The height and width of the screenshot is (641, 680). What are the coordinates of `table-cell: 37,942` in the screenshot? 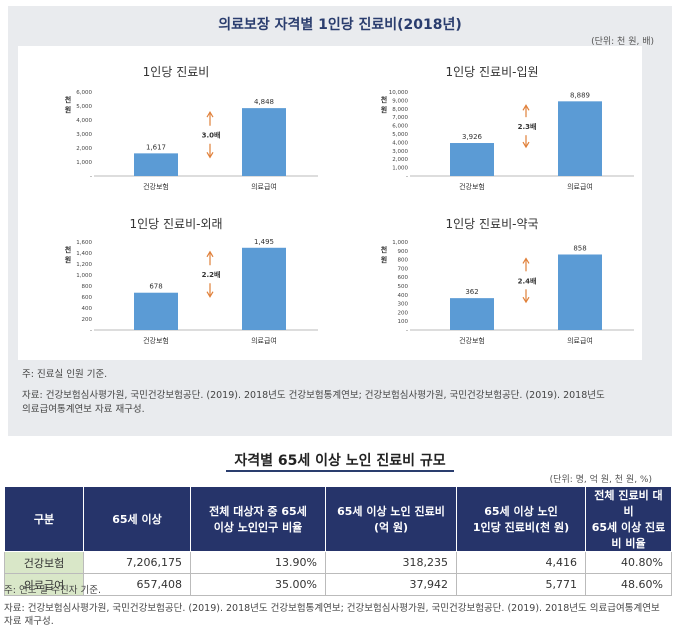 It's located at (391, 584).